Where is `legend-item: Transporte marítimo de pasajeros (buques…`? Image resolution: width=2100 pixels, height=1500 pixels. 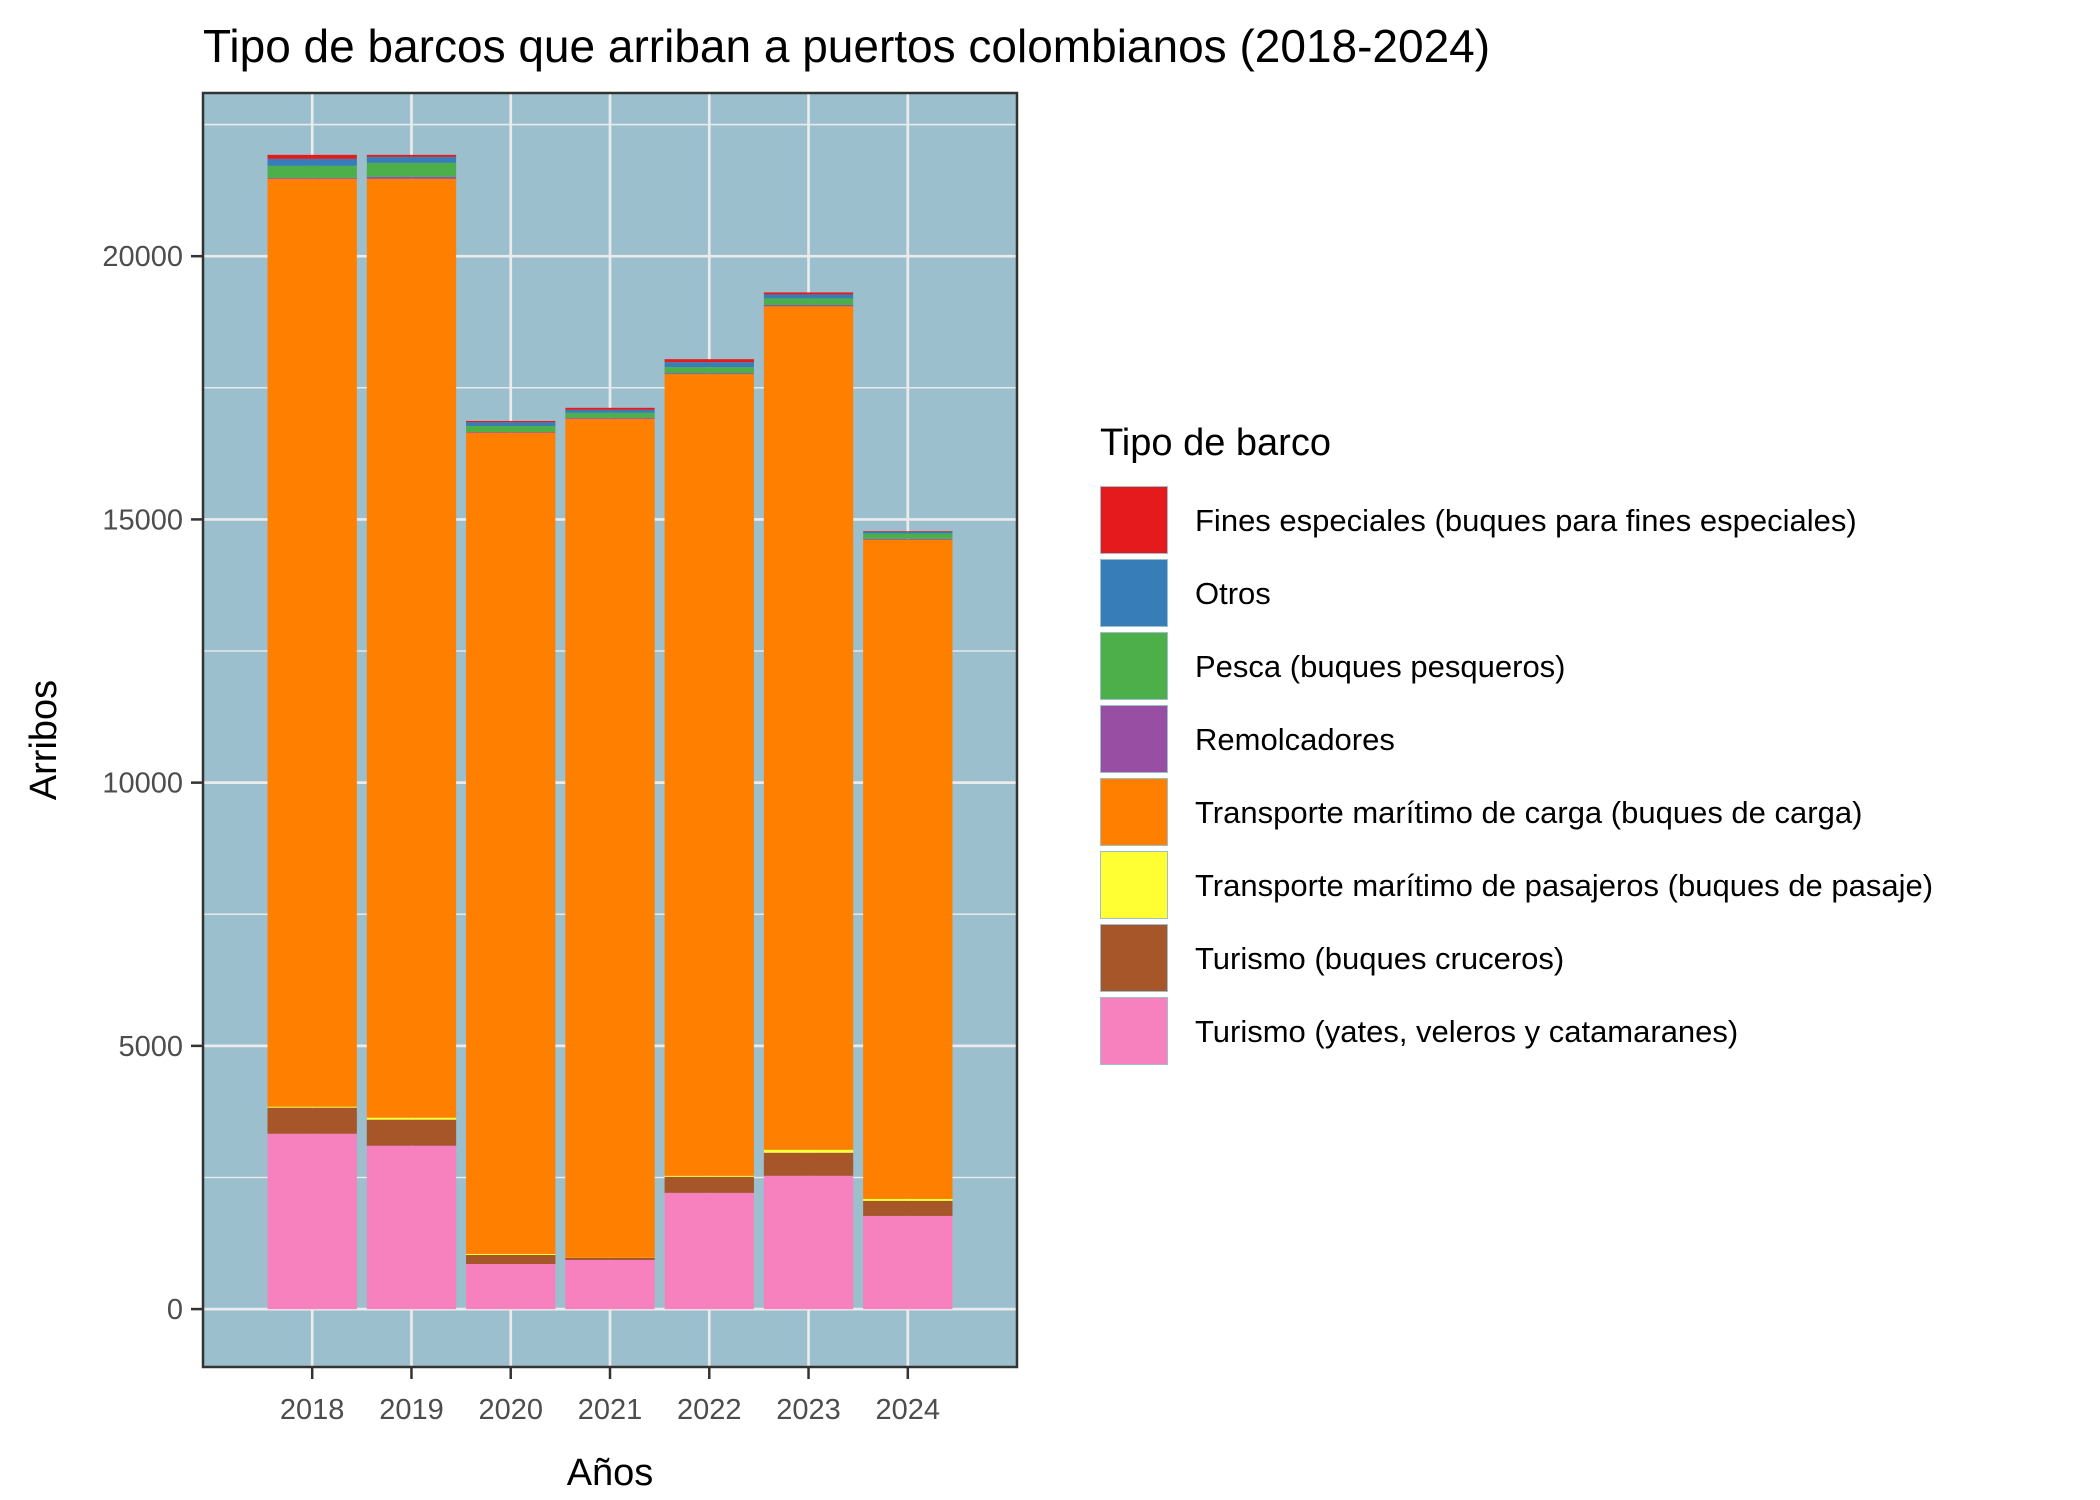
legend-item: Transporte marítimo de pasajeros (buques… is located at coordinates (1516, 885).